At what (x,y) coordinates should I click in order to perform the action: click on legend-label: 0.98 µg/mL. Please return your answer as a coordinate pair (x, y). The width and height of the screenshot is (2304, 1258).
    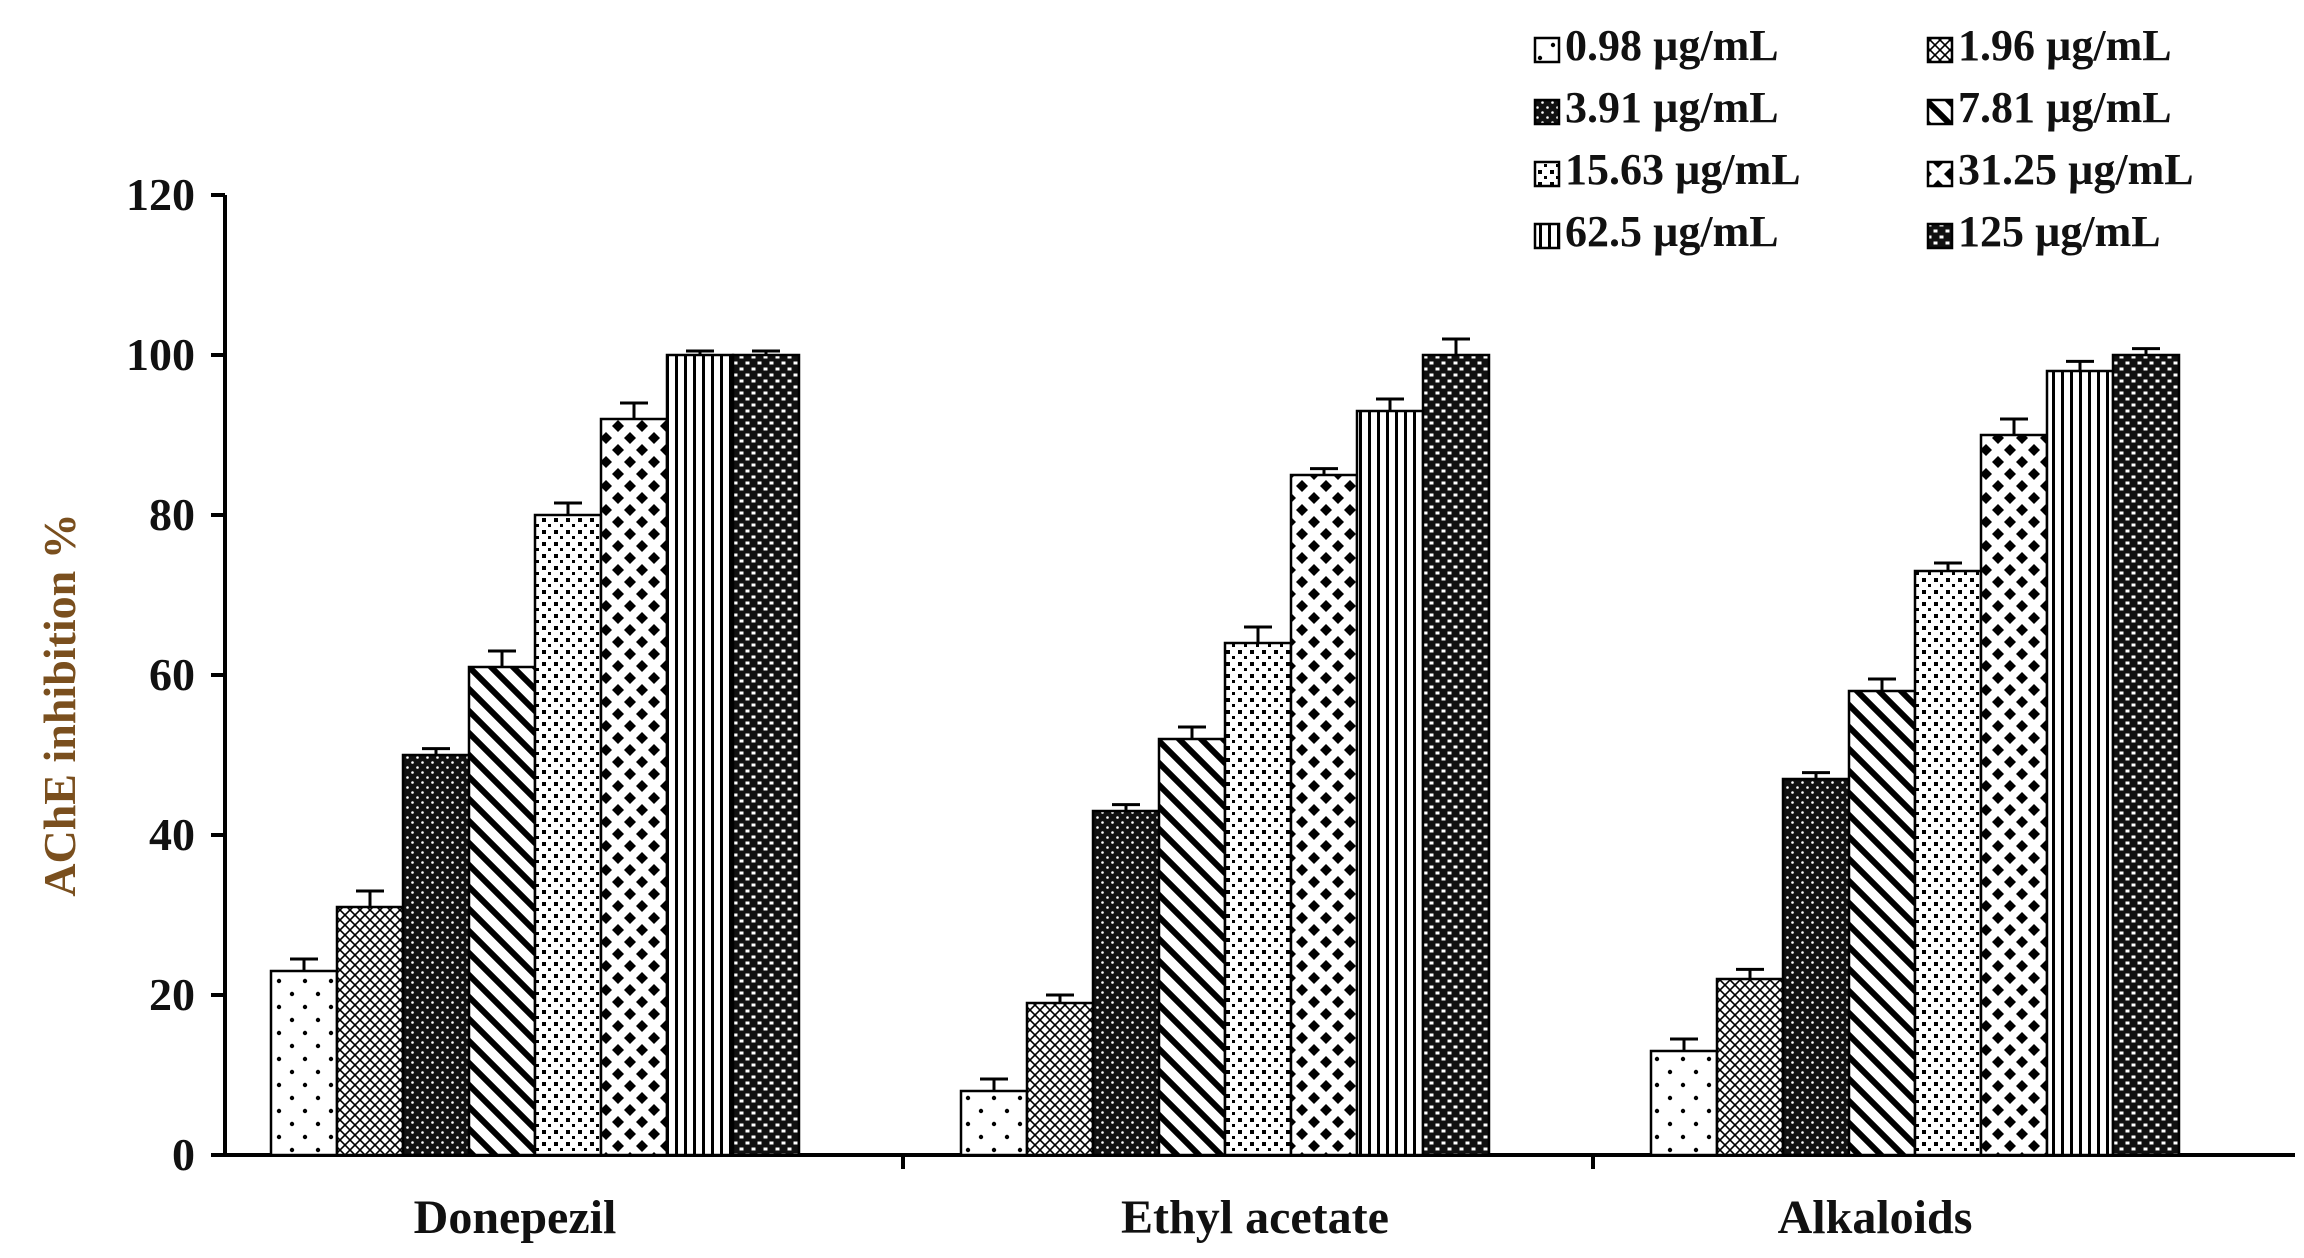
    Looking at the image, I should click on (1672, 45).